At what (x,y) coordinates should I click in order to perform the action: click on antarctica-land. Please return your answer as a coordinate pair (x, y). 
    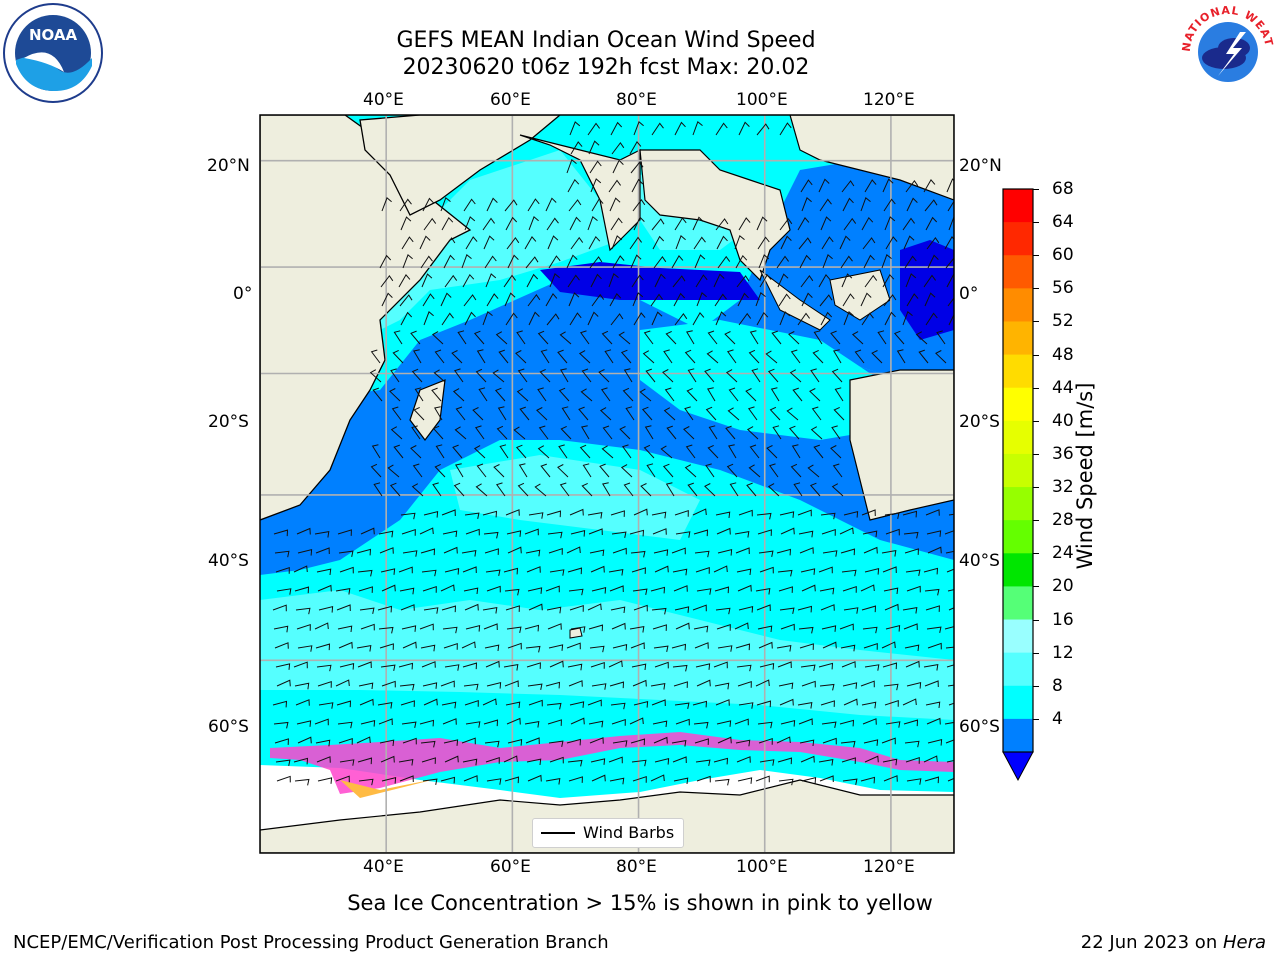
    Looking at the image, I should click on (607, 816).